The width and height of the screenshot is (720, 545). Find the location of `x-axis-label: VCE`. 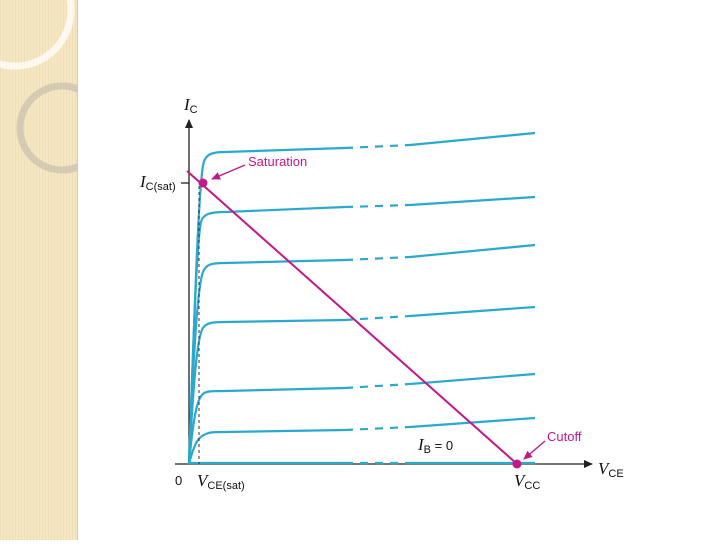

x-axis-label: VCE is located at coordinates (611, 469).